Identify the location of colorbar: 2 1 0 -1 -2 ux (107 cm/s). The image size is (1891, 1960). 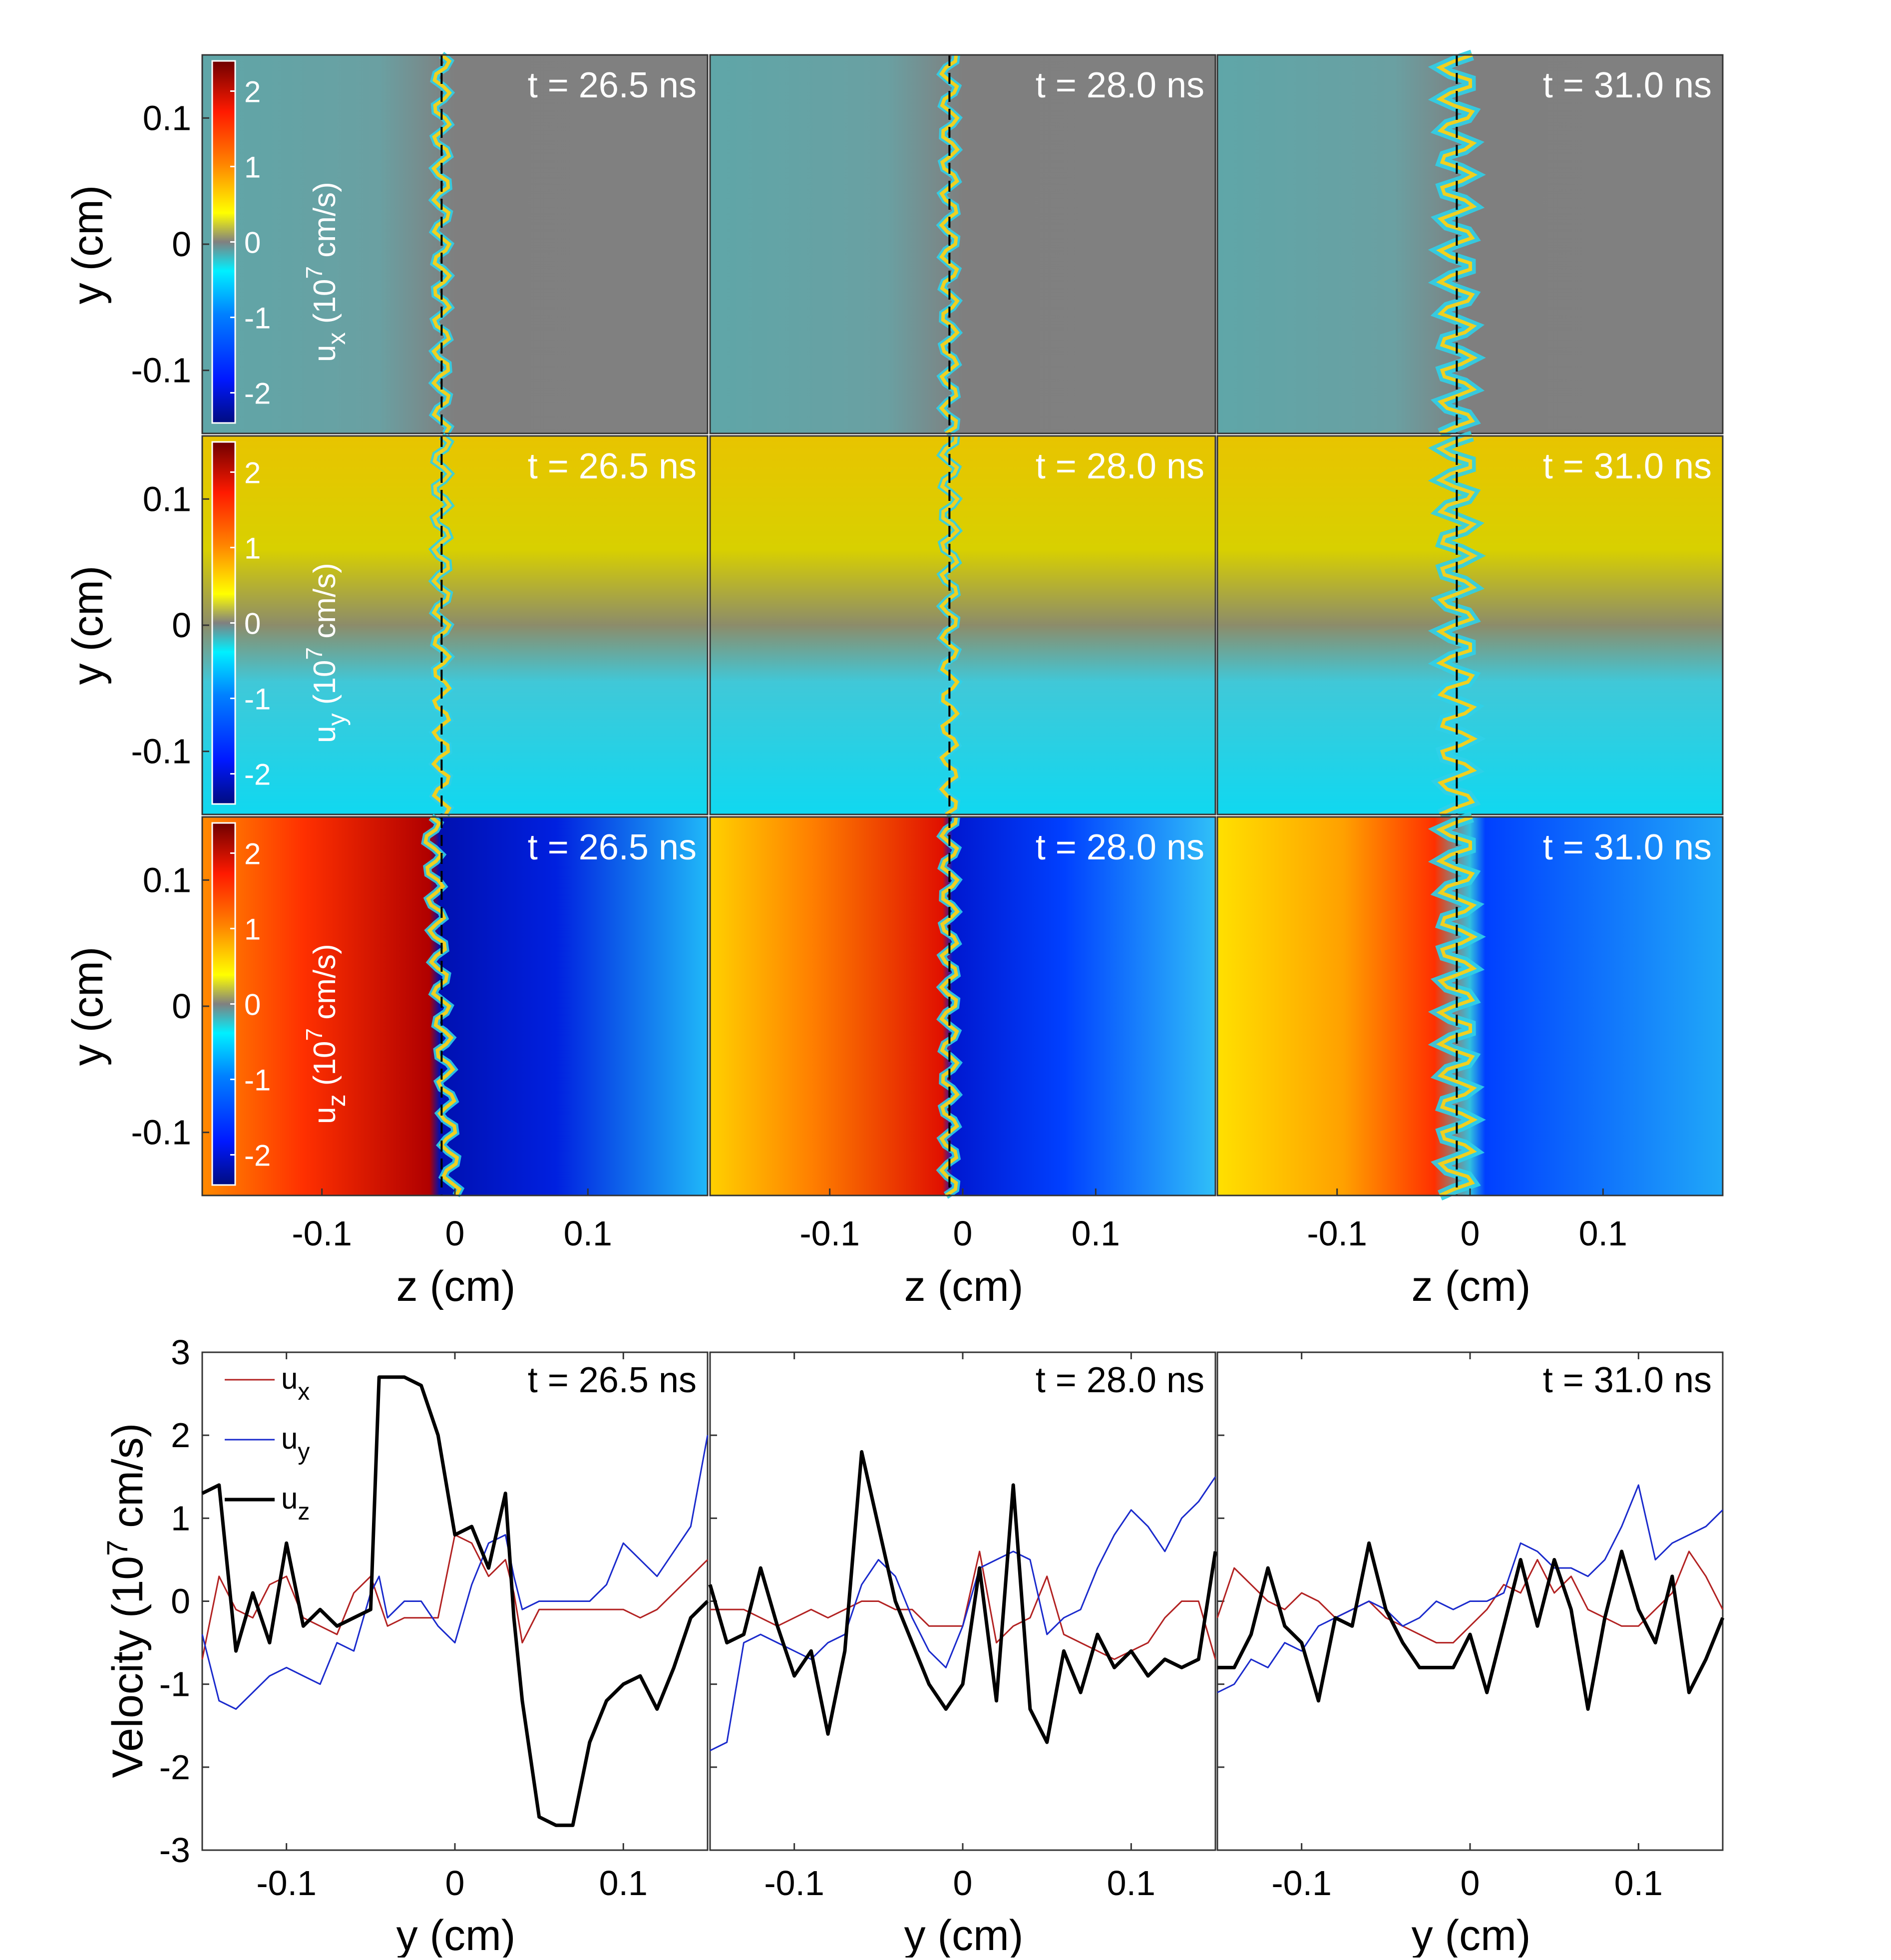
(281, 242).